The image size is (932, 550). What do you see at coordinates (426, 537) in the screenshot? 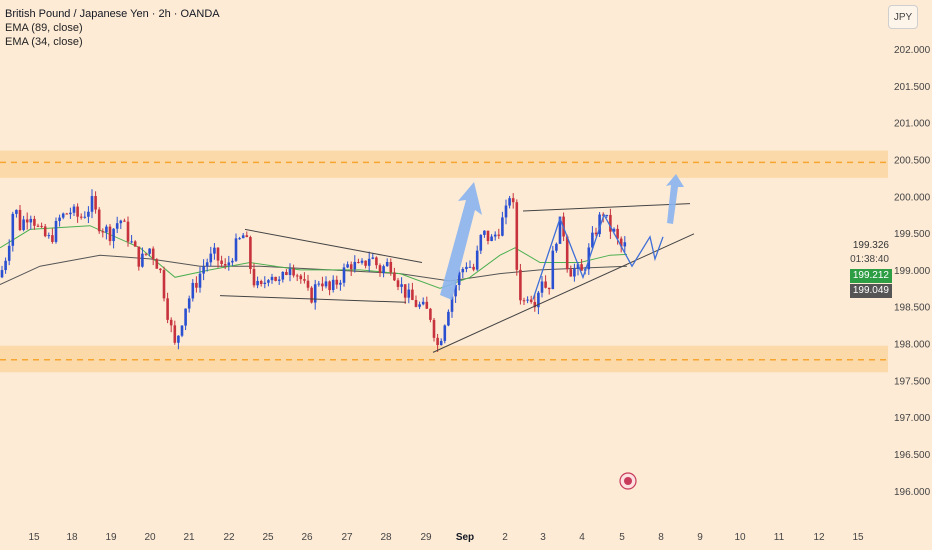
I see `x-tick-label: 29` at bounding box center [426, 537].